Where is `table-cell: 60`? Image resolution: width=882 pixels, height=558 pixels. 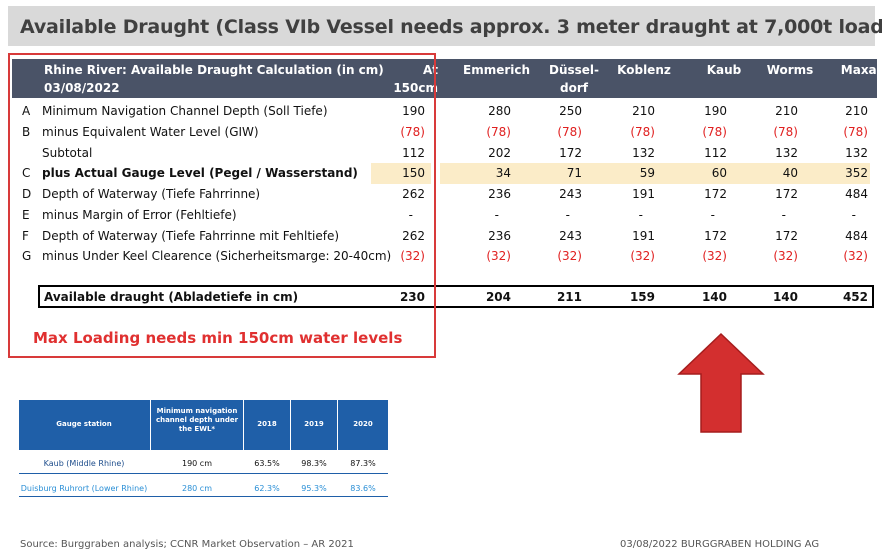 table-cell: 60 is located at coordinates (719, 173).